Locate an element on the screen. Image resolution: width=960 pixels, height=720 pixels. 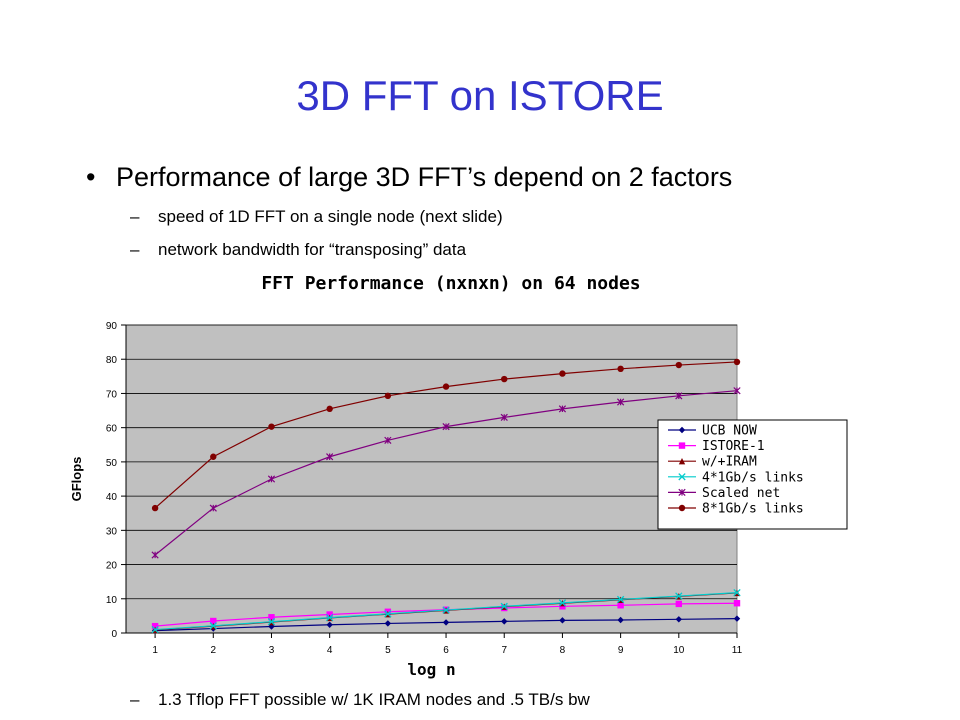
y-tick-label: 80 is located at coordinates (112, 360).